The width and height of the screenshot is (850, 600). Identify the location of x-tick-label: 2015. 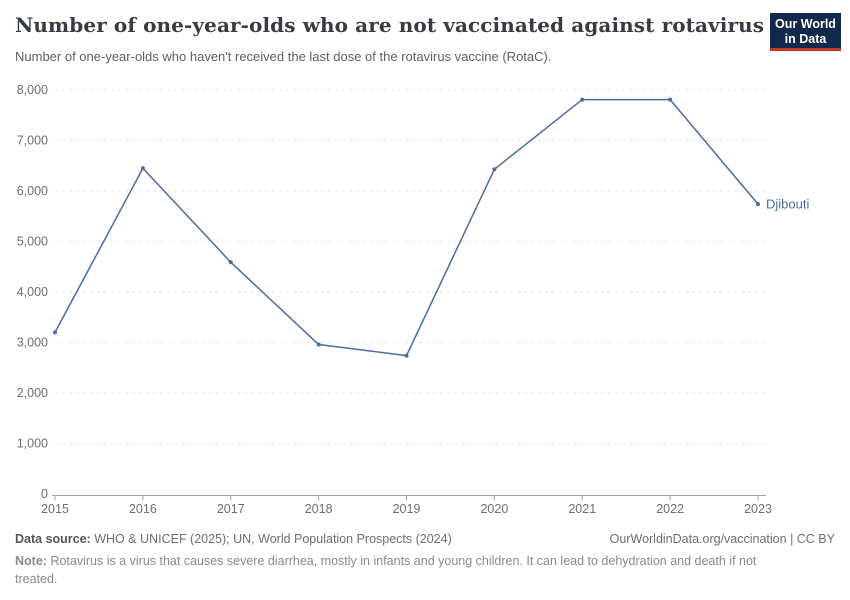
(55, 509).